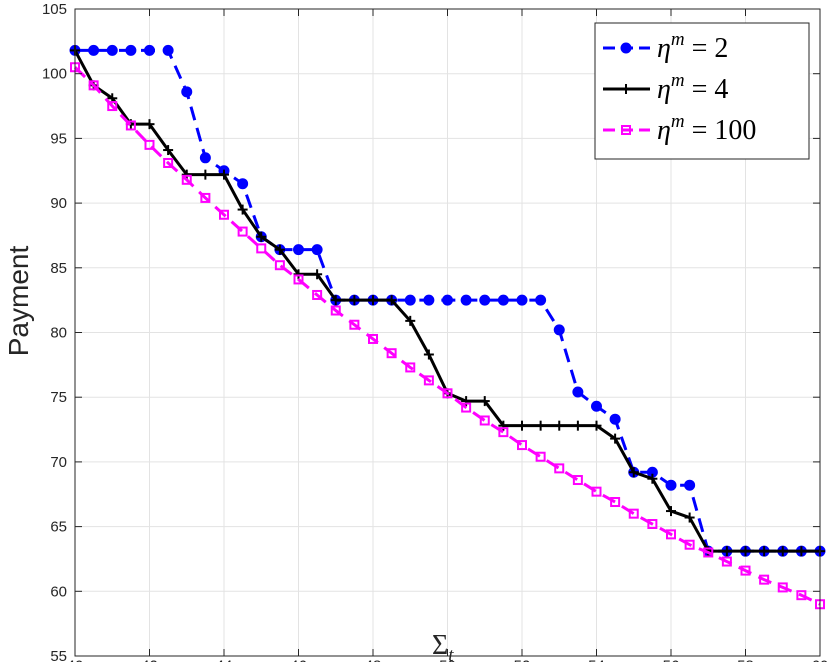 Image resolution: width=830 pixels, height=662 pixels. What do you see at coordinates (18, 301) in the screenshot?
I see `y-axis-label: Payment` at bounding box center [18, 301].